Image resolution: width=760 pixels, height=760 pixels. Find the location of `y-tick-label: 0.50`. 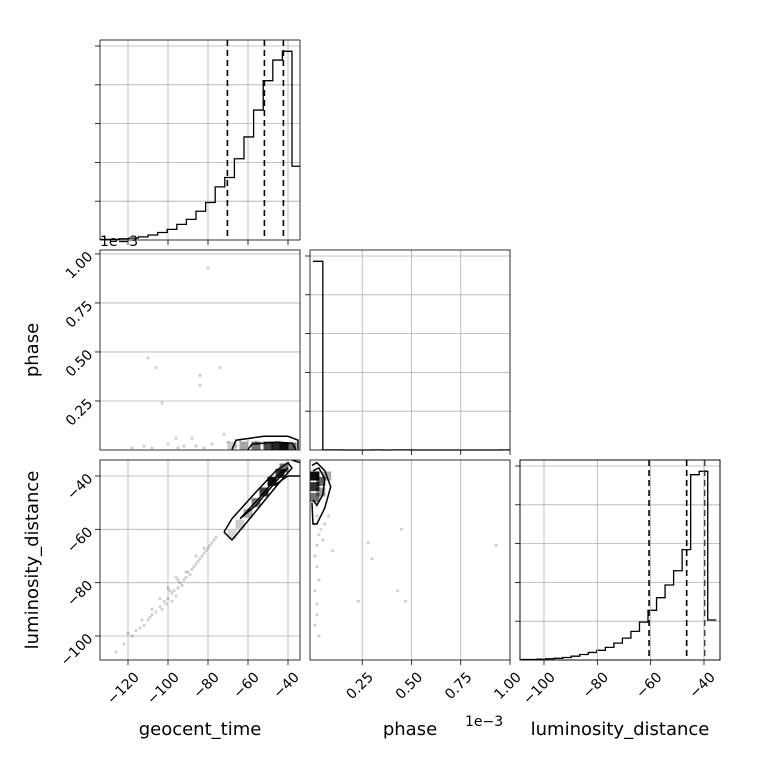

y-tick-label: 0.50 is located at coordinates (79, 363).